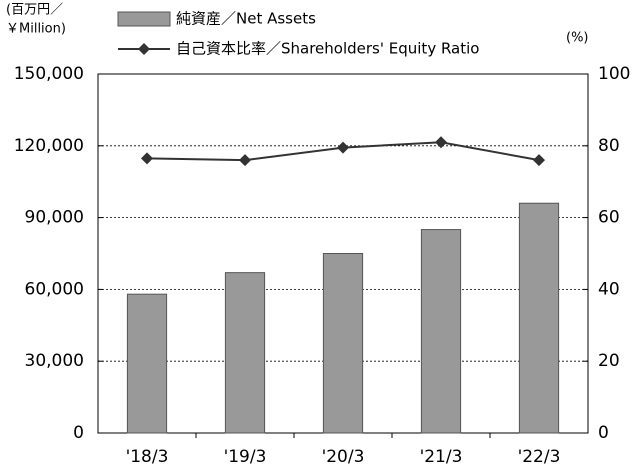  What do you see at coordinates (54, 361) in the screenshot?
I see `y-tick-label: 30,000` at bounding box center [54, 361].